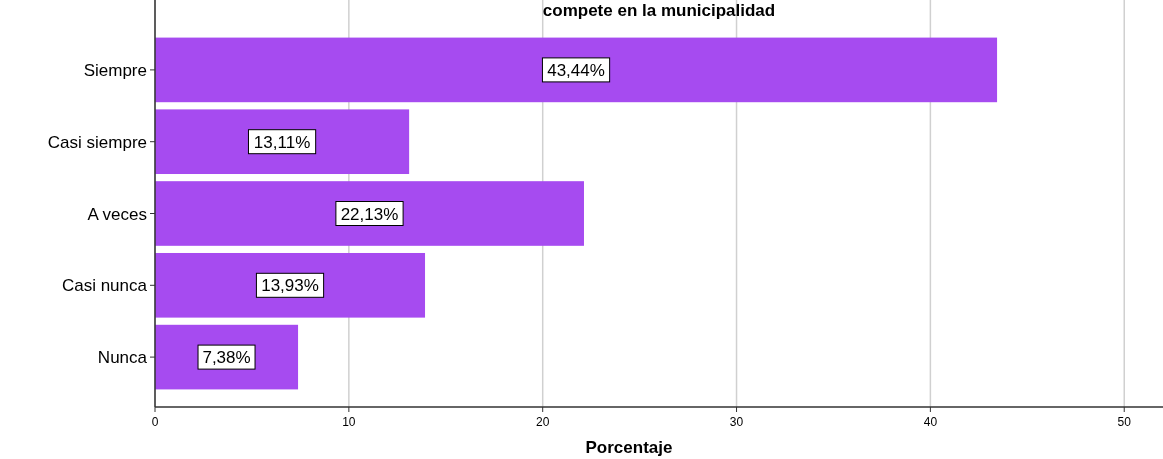 The width and height of the screenshot is (1163, 459). I want to click on x-tick-label: 40, so click(930, 422).